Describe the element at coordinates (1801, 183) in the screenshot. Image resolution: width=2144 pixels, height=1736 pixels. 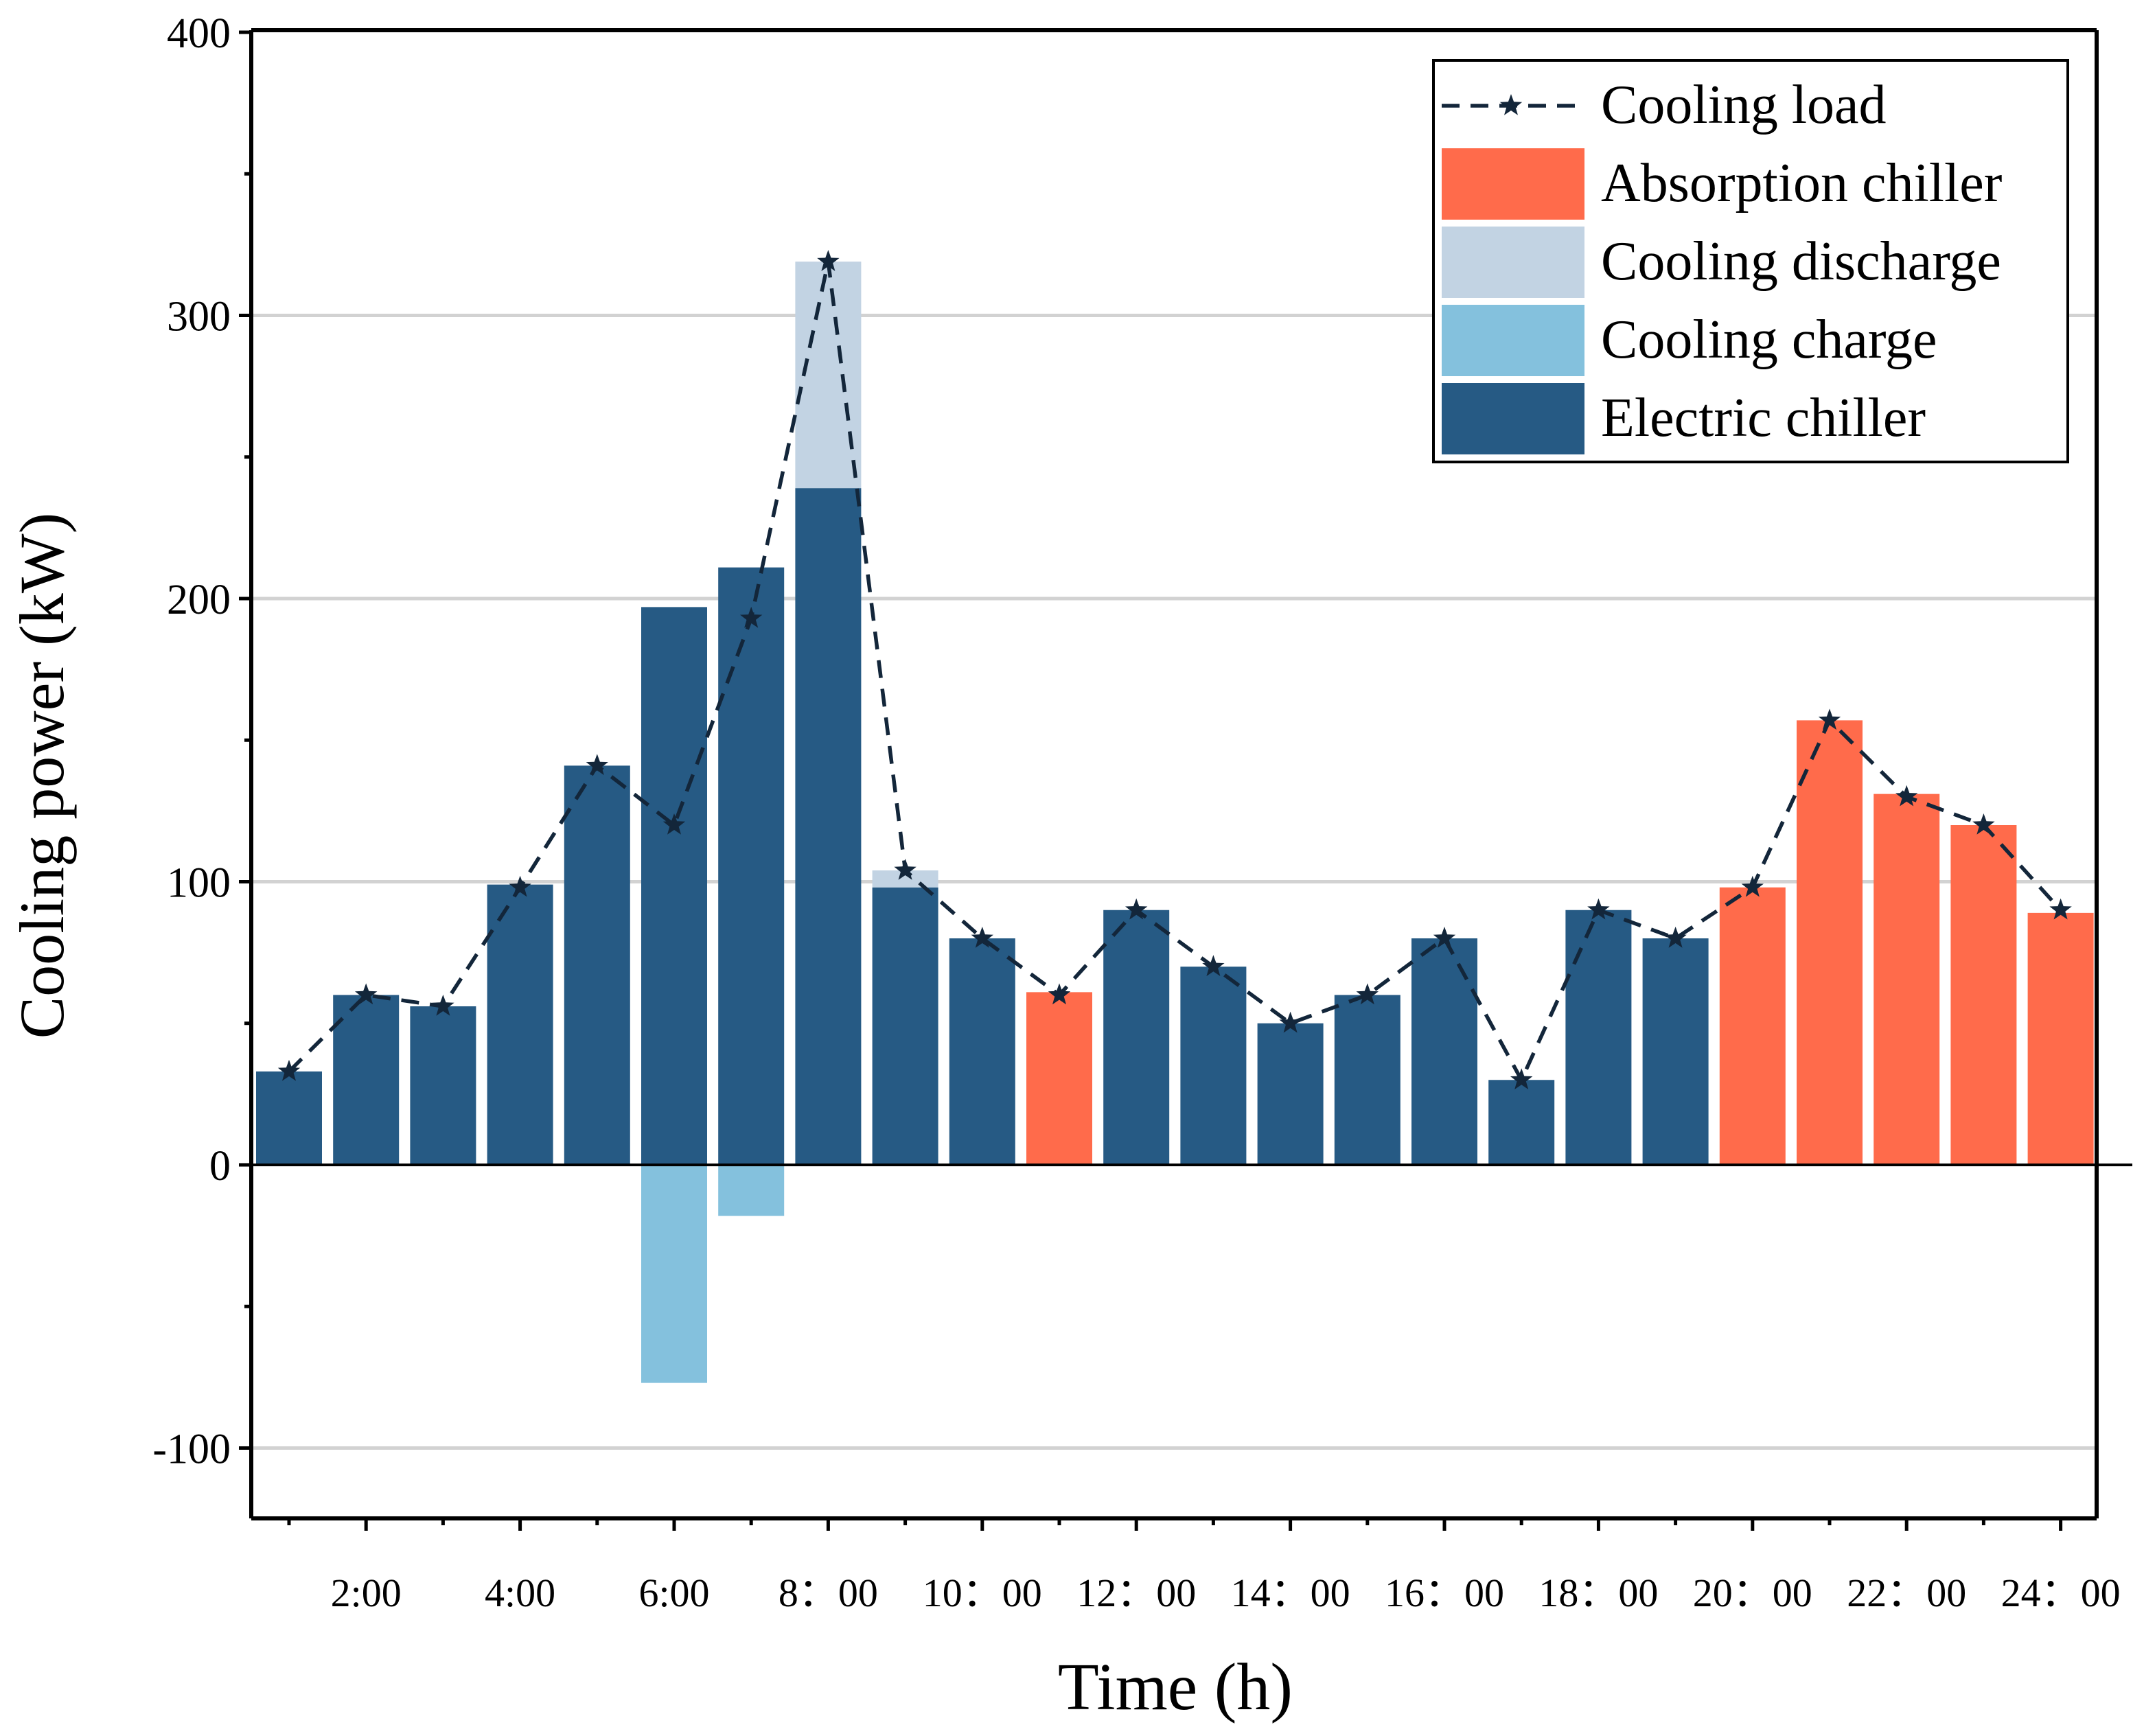
I see `legend-label: Absorption chiller` at that location.